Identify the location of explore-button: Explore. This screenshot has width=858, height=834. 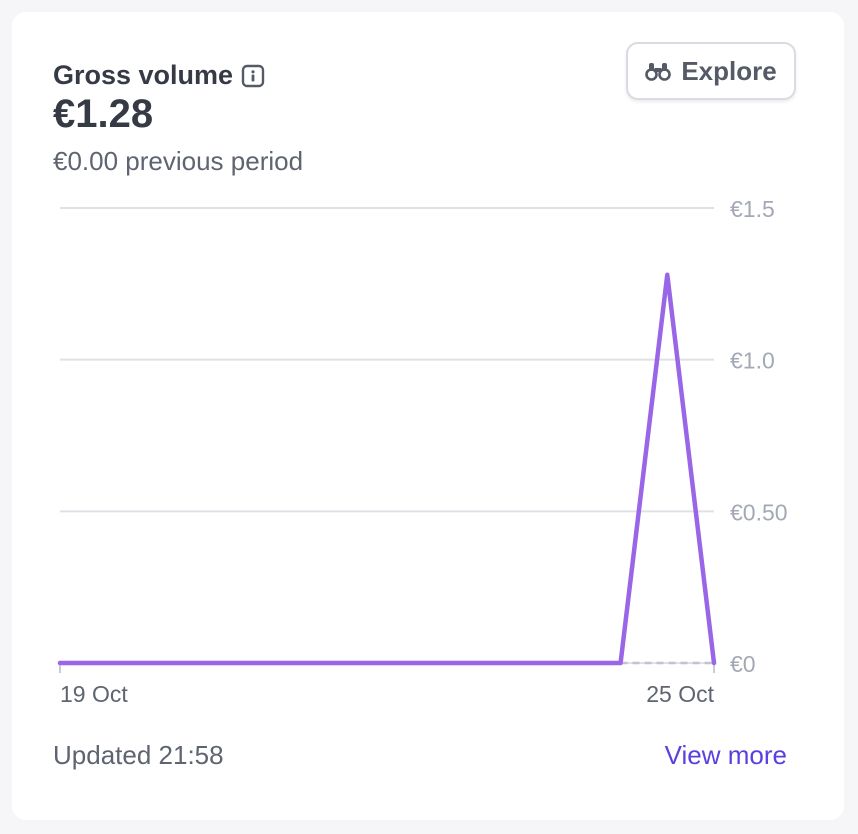
(711, 71).